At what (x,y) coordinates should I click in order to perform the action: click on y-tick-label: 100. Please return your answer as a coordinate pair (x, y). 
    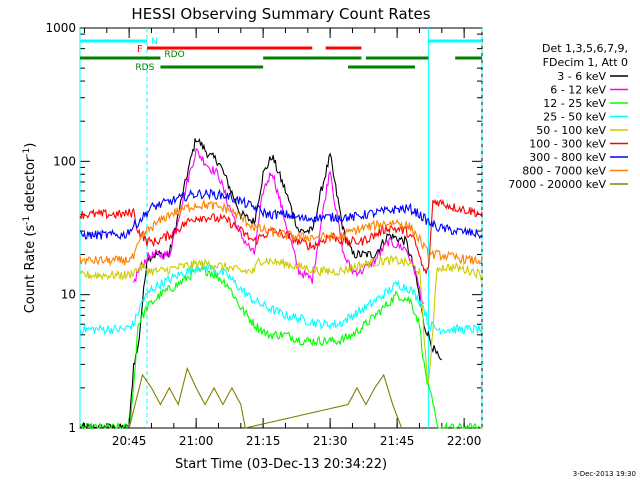
    Looking at the image, I should click on (64, 161).